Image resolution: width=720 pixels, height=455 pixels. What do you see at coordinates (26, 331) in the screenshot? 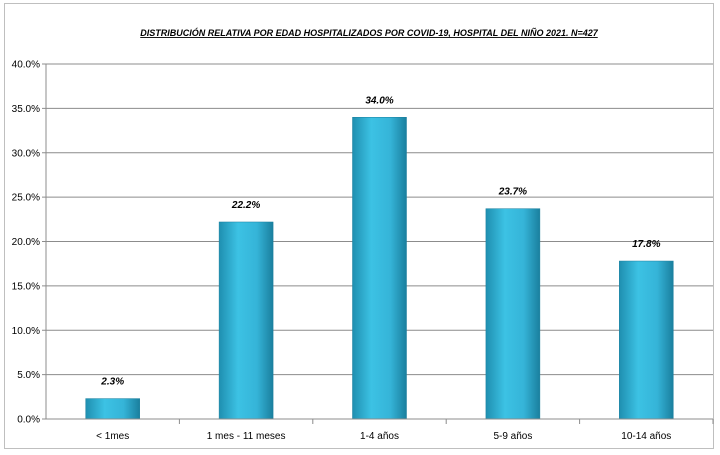
I see `y-tick-label: 10.0%` at bounding box center [26, 331].